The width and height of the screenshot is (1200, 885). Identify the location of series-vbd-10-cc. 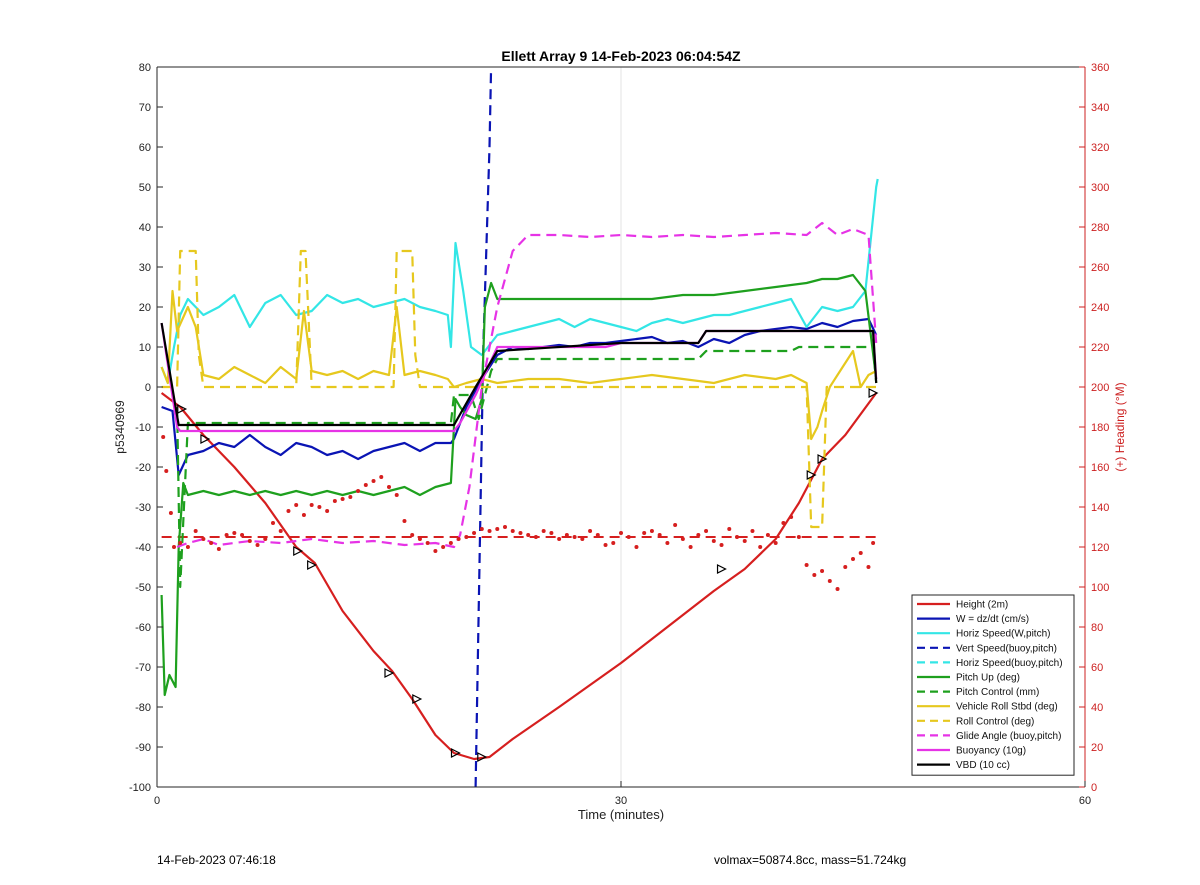
(519, 374).